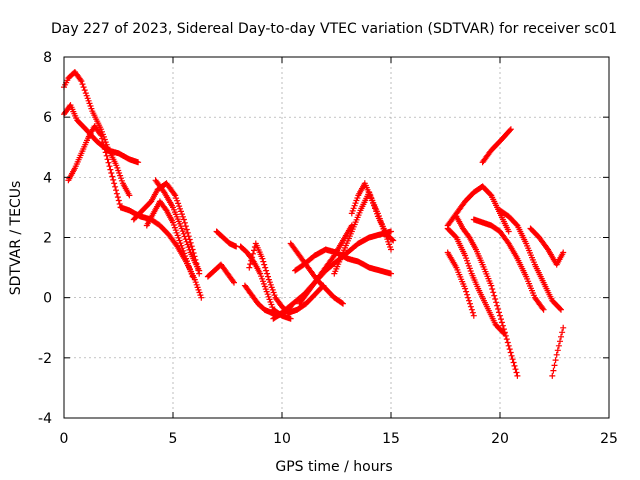  I want to click on y-tick-label: 0, so click(47, 299).